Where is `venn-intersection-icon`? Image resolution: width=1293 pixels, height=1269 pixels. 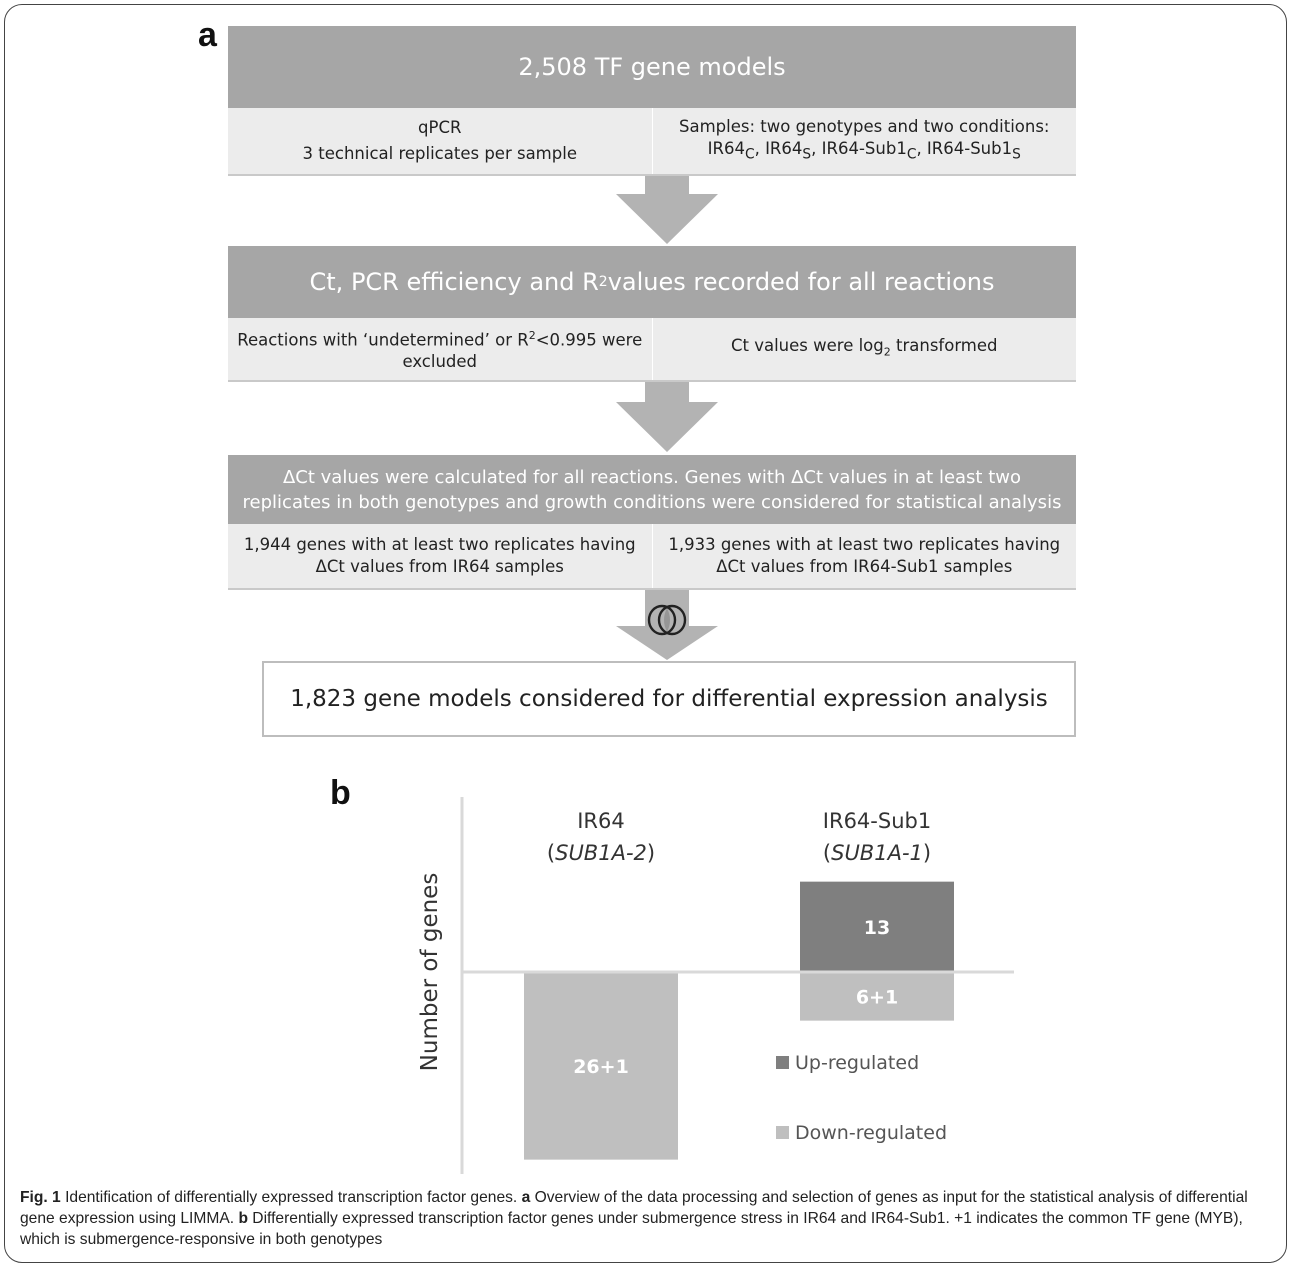
venn-intersection-icon is located at coordinates (667, 620).